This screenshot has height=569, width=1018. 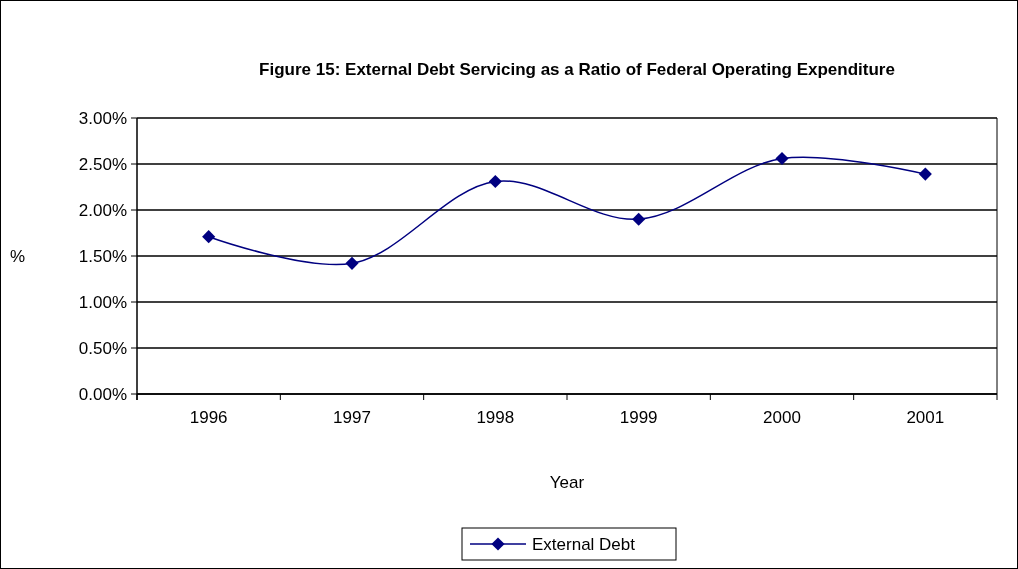 What do you see at coordinates (102, 210) in the screenshot?
I see `y-tick-label: 2.00%` at bounding box center [102, 210].